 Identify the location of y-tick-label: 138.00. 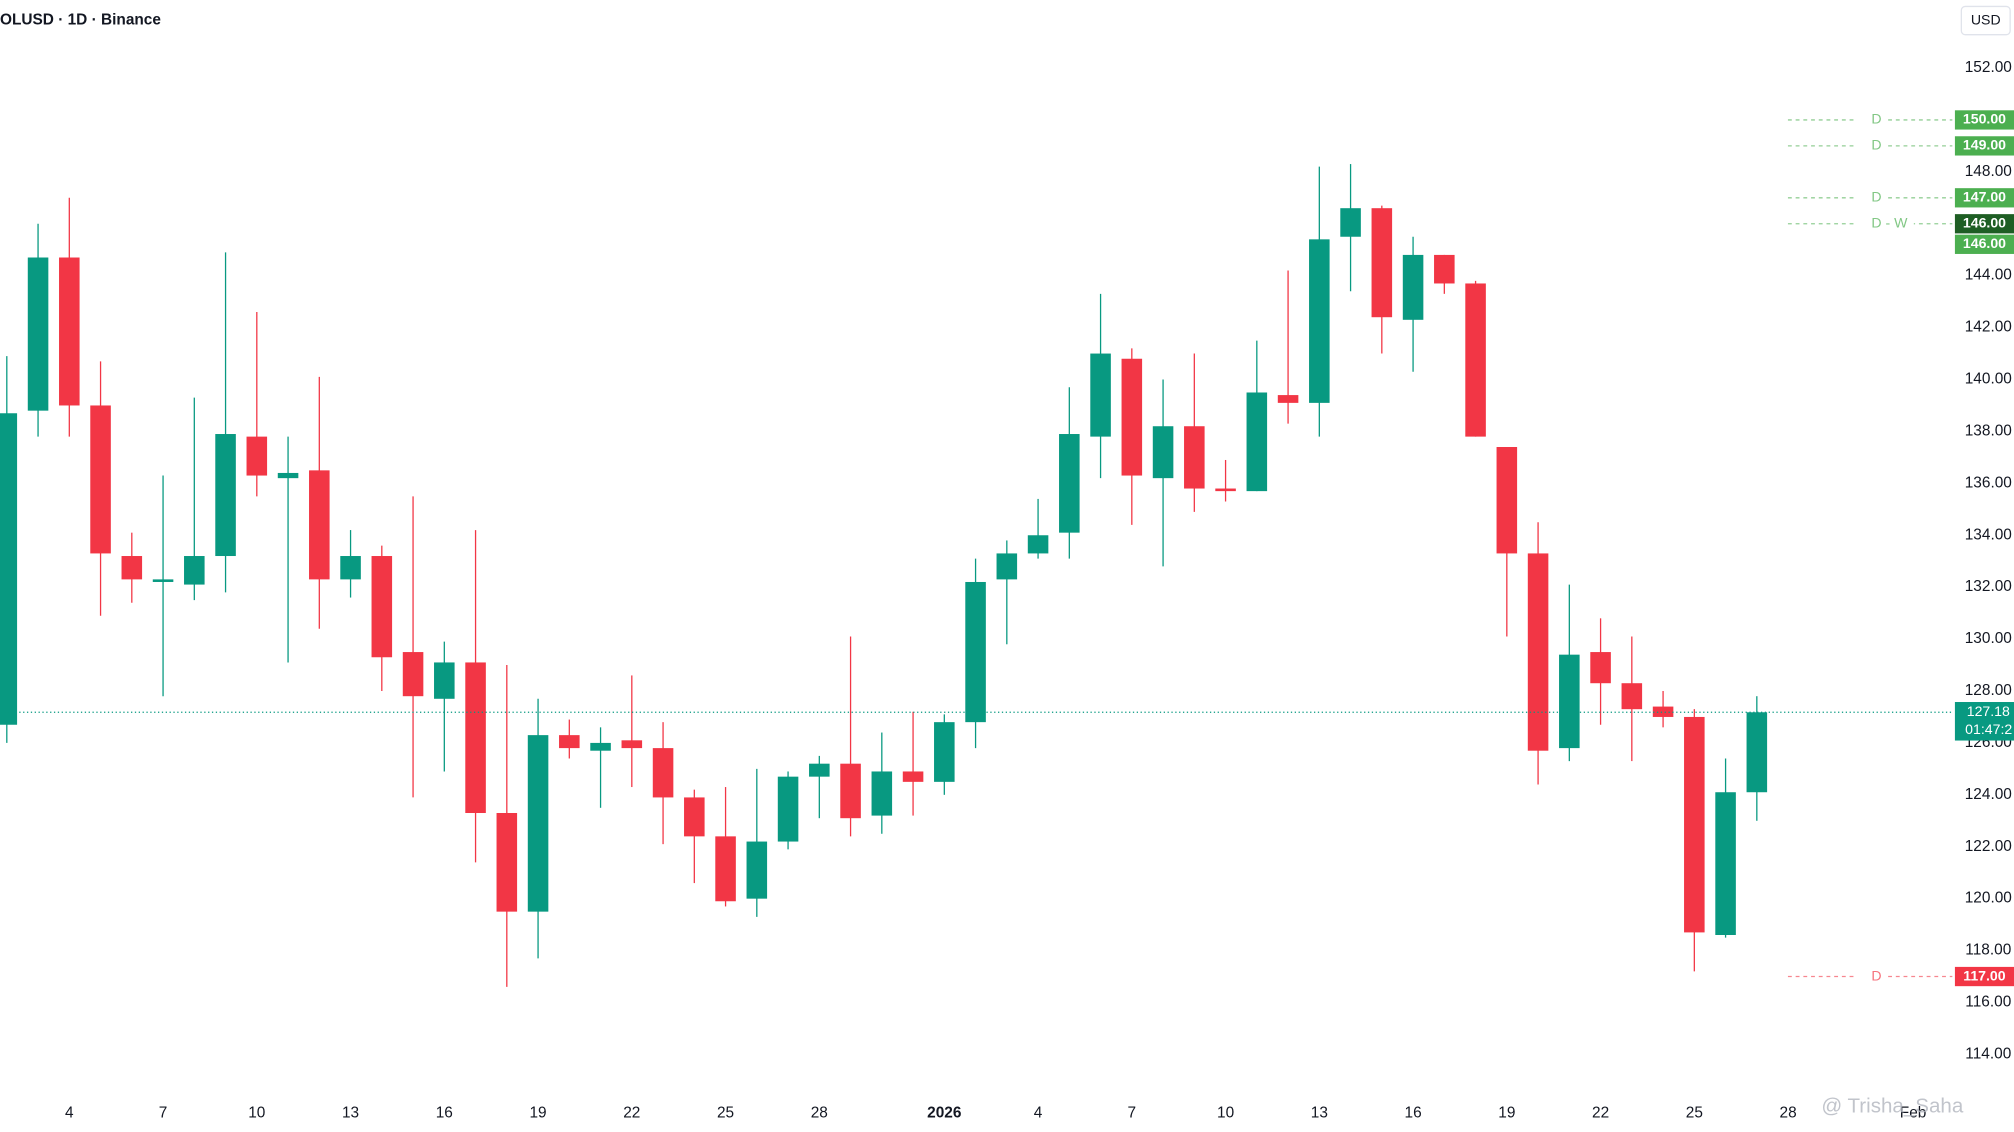
(1988, 431).